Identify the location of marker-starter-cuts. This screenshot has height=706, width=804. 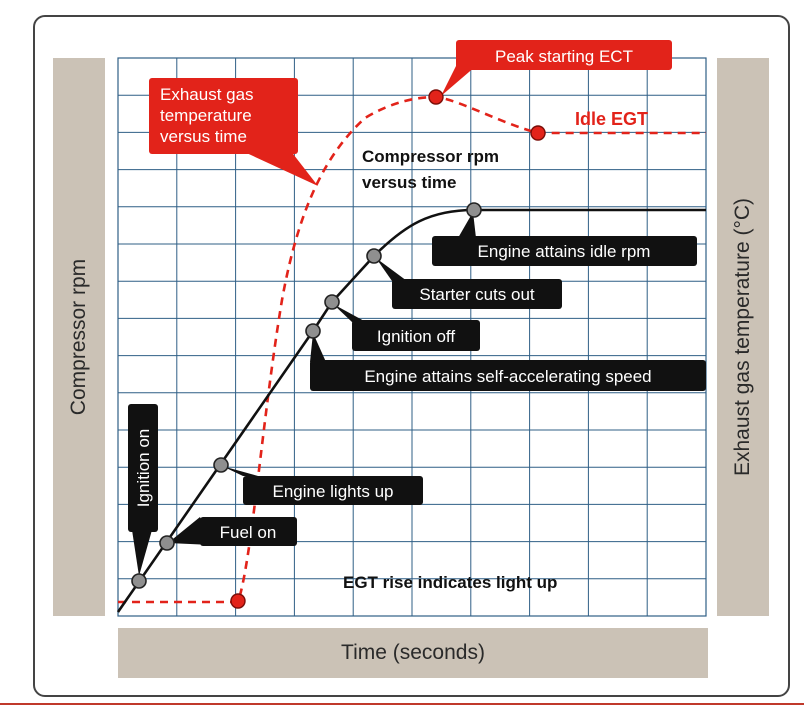
(374, 256).